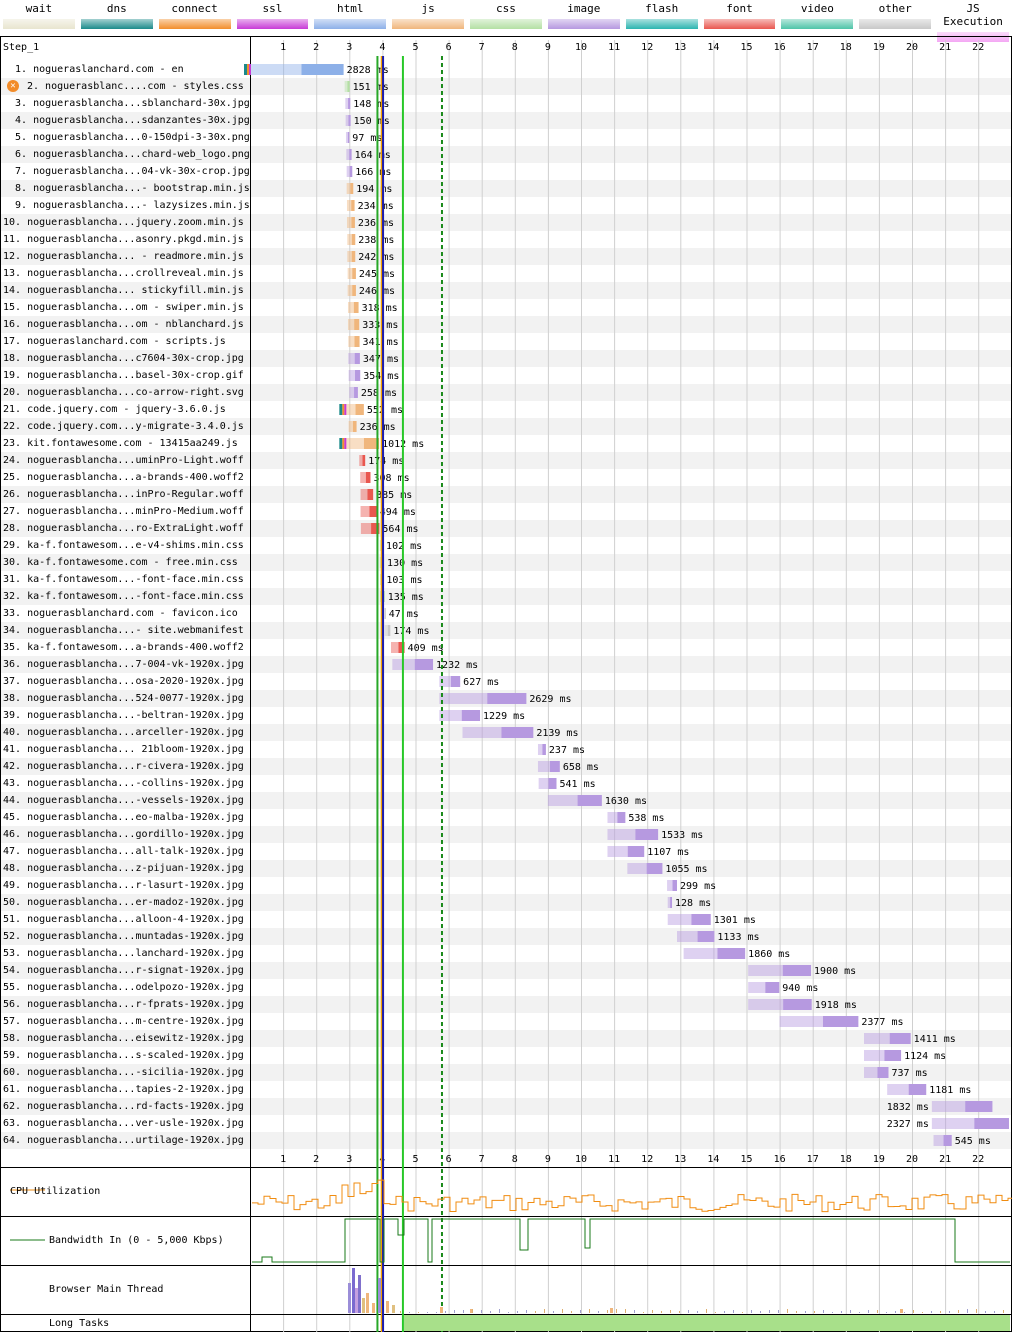 Image resolution: width=1012 pixels, height=1332 pixels. What do you see at coordinates (506, 15) in the screenshot?
I see `legend-item: css` at bounding box center [506, 15].